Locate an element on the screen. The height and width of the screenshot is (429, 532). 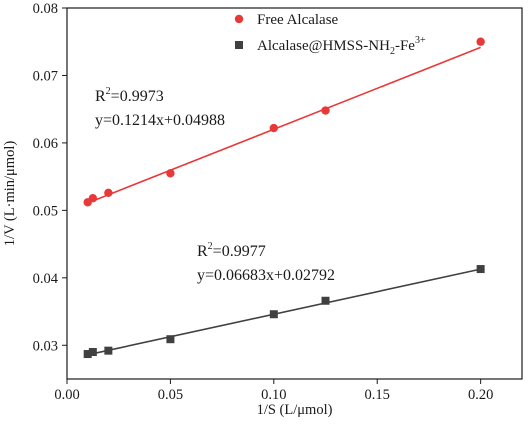
y-axis-title: 1/V (L·min/μmol) is located at coordinates (10, 194).